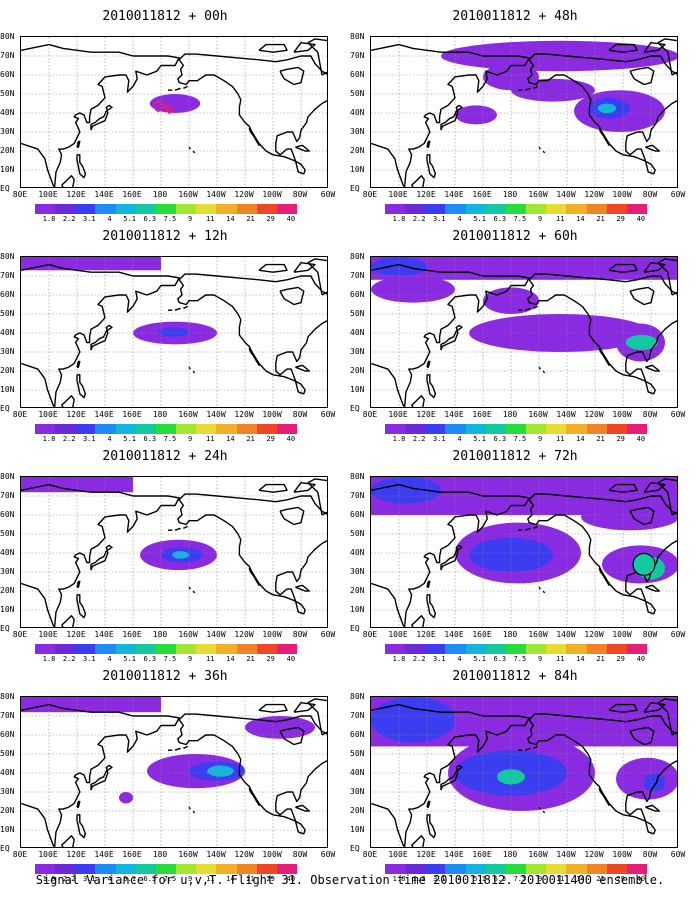 The height and width of the screenshot is (900, 700). Describe the element at coordinates (7, 829) in the screenshot. I see `latitude-label: 10N` at that location.